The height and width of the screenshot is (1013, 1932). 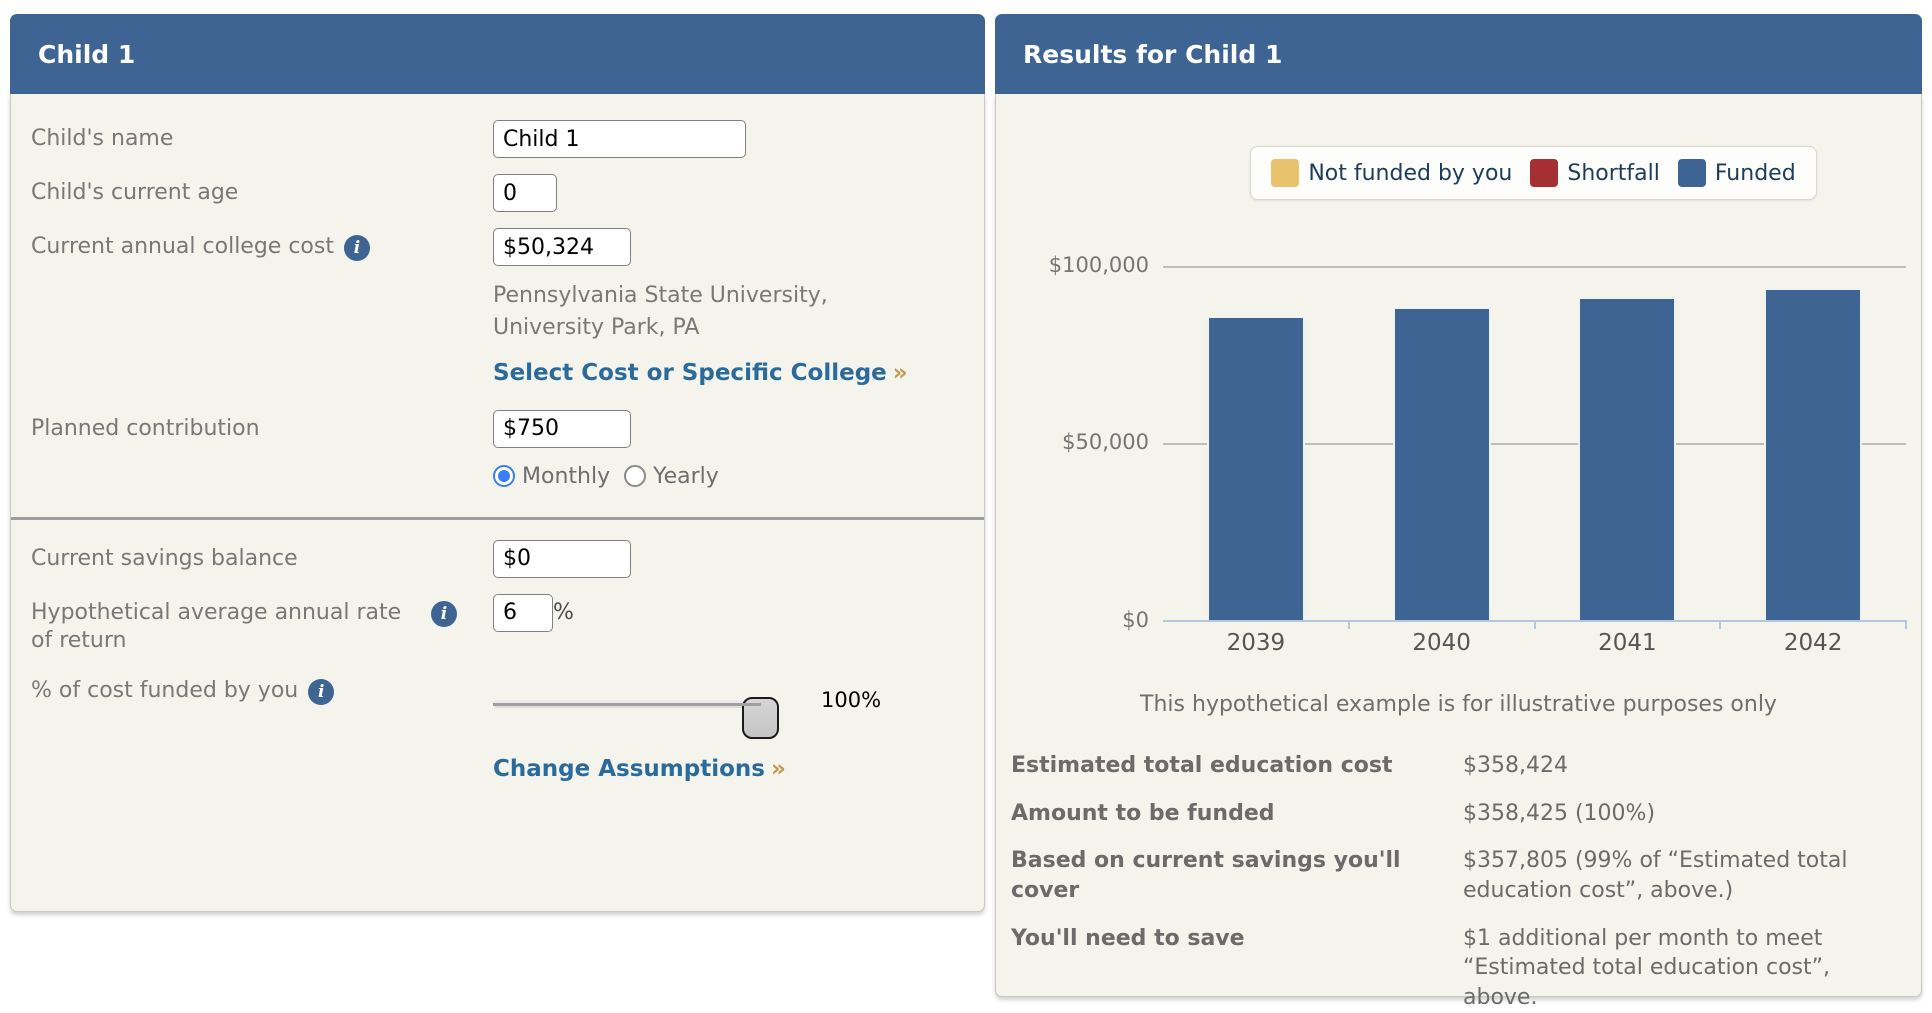 I want to click on percent-funded-row: % of cost funded by you i 100%, so click(x=497, y=705).